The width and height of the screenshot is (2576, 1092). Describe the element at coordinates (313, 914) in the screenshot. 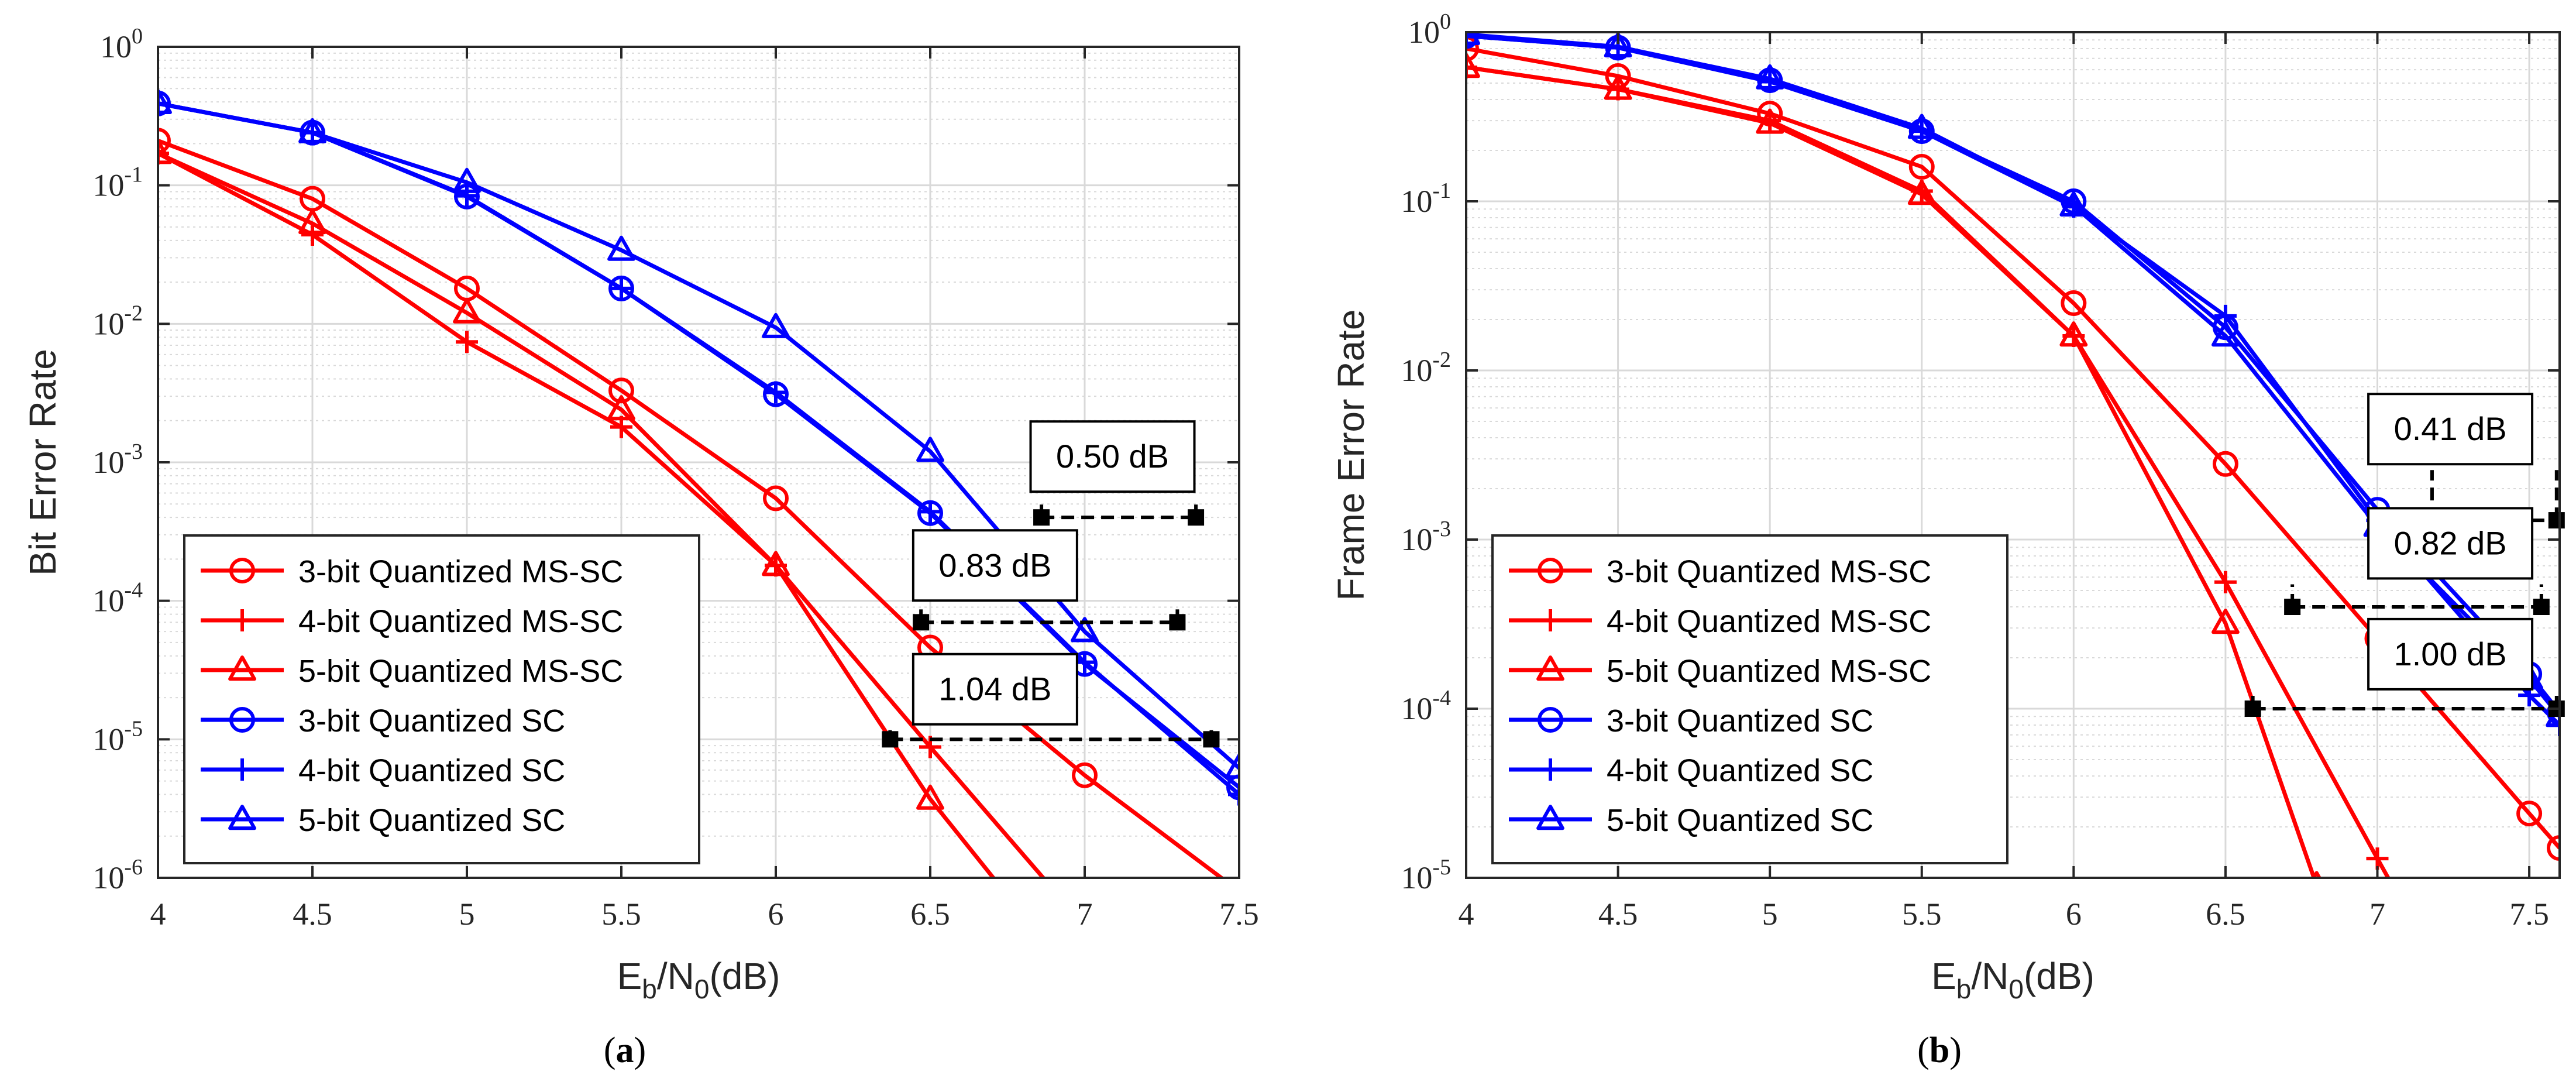

I see `x-tick-label: 4.5` at that location.